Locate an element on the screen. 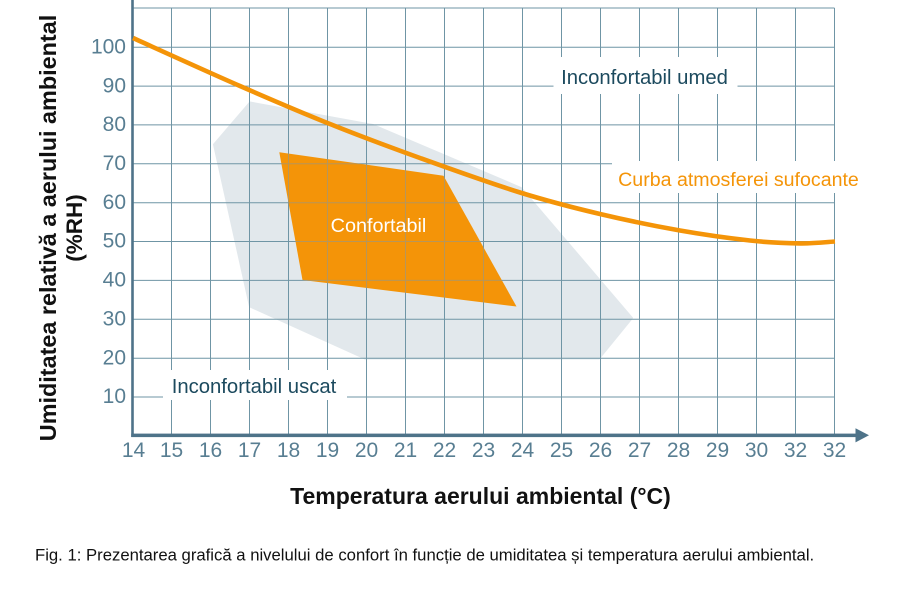 This screenshot has width=900, height=600. svg-text: 90 is located at coordinates (114, 85).